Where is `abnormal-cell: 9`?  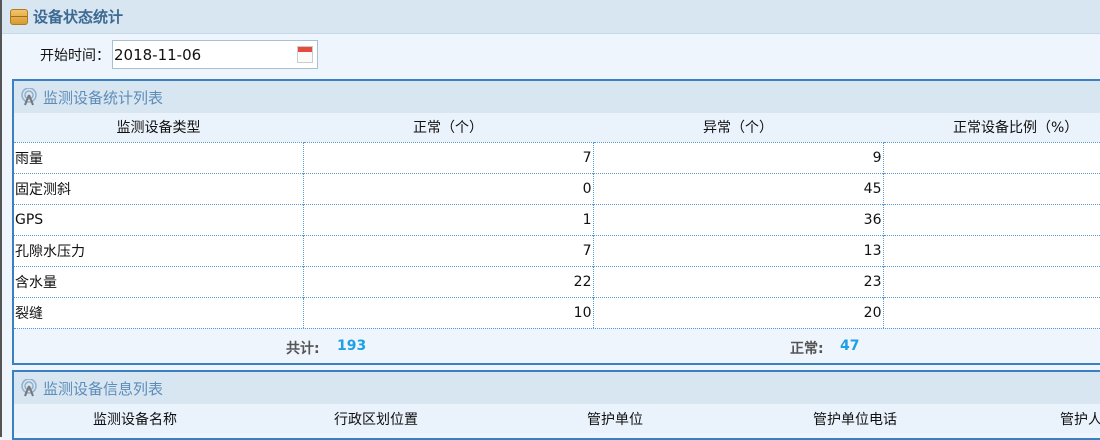 abnormal-cell: 9 is located at coordinates (737, 157).